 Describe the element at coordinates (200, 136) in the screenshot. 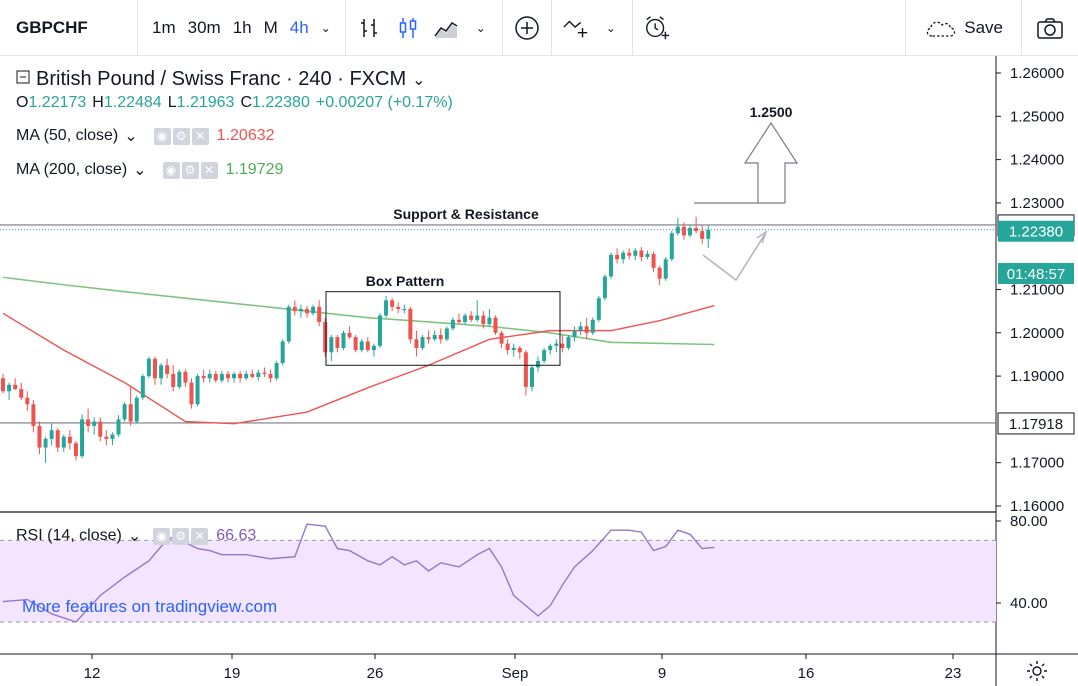

I see `ma50-remove-icon: ✕` at that location.